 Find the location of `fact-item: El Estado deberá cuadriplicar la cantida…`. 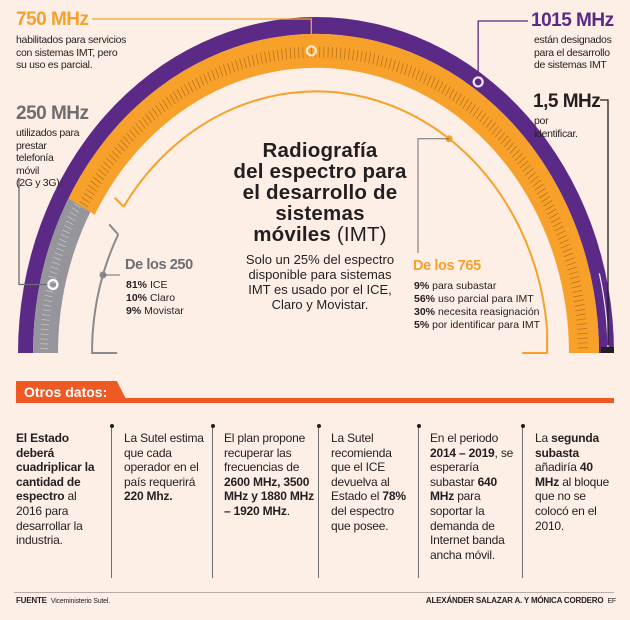

fact-item: El Estado deberá cuadriplicar la cantida… is located at coordinates (55, 489).